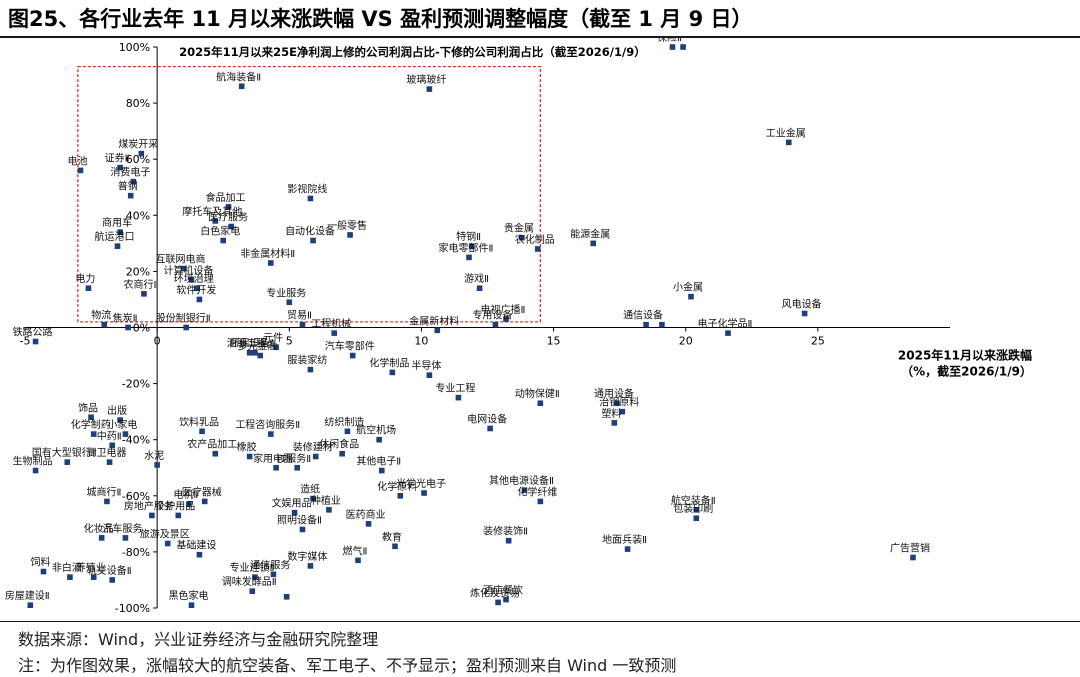 This screenshot has height=677, width=1080. What do you see at coordinates (212, 444) in the screenshot?
I see `data-point-label: 农产品加工` at bounding box center [212, 444].